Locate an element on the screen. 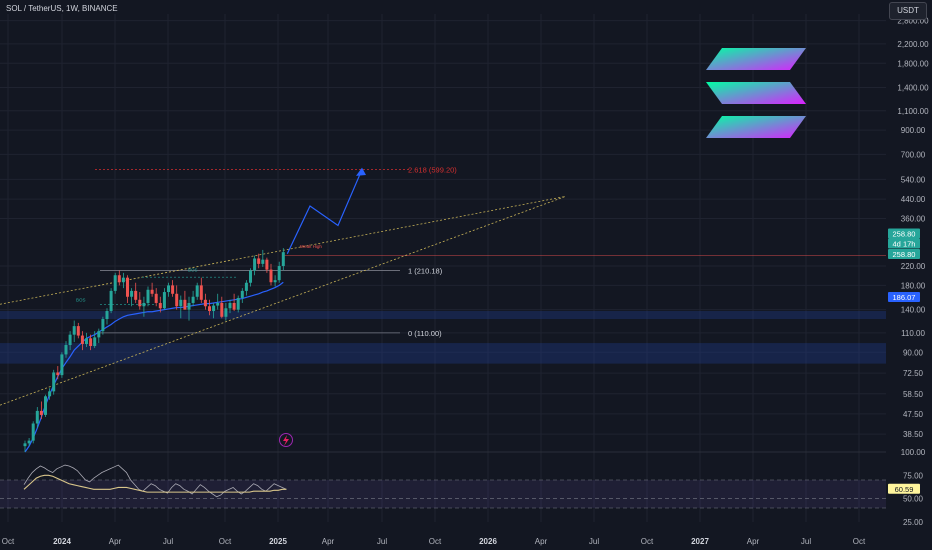  lightning-icon is located at coordinates (286, 440).